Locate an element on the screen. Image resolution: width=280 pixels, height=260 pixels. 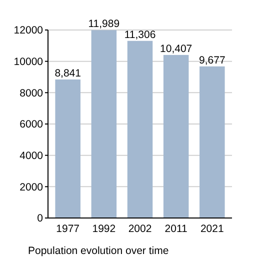
data-label: 9,677 is located at coordinates (212, 60).